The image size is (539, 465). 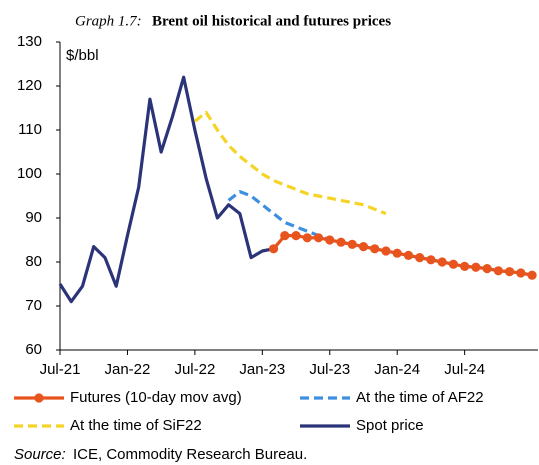 I want to click on legend-marker, so click(x=39, y=398).